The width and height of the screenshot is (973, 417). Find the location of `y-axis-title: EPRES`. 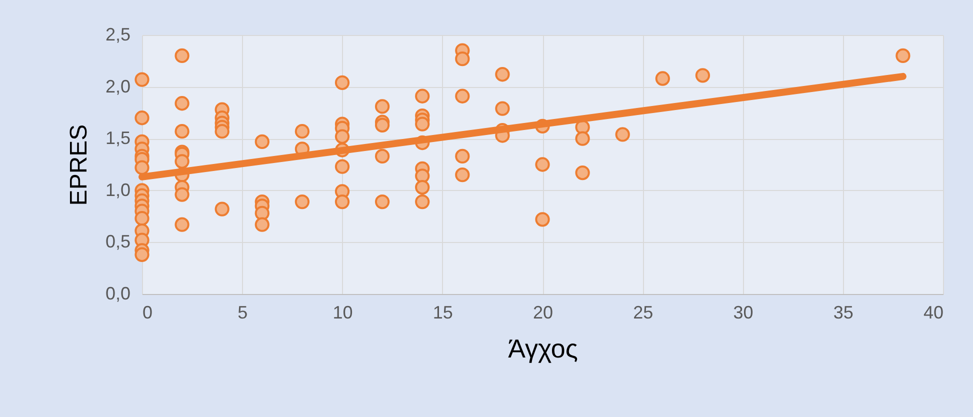

y-axis-title: EPRES is located at coordinates (78, 165).